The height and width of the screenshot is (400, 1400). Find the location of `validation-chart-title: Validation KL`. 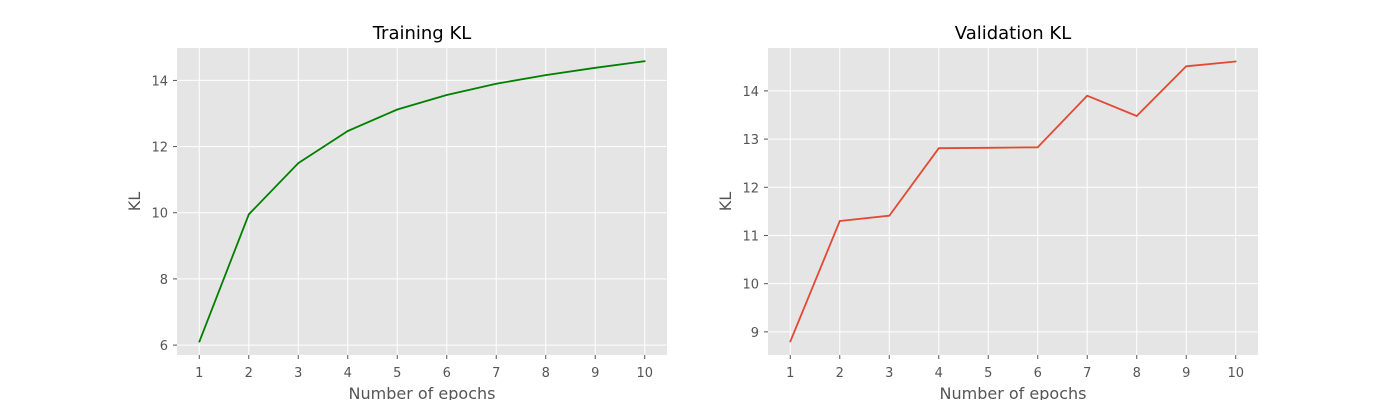

validation-chart-title: Validation KL is located at coordinates (1013, 33).